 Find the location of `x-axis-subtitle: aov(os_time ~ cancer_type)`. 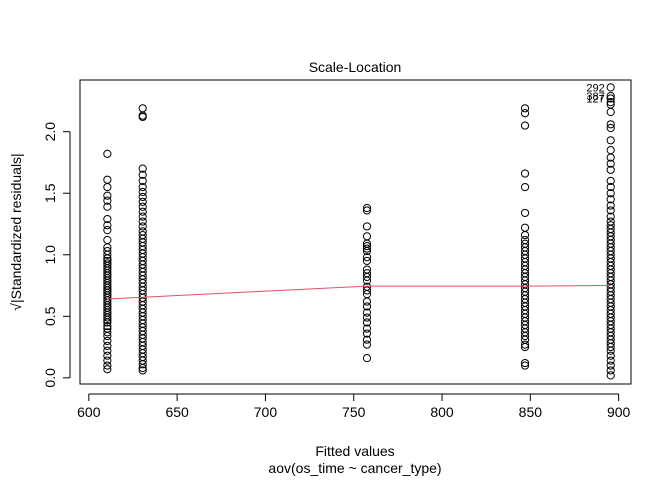

x-axis-subtitle: aov(os_time ~ cancer_type) is located at coordinates (354, 468).